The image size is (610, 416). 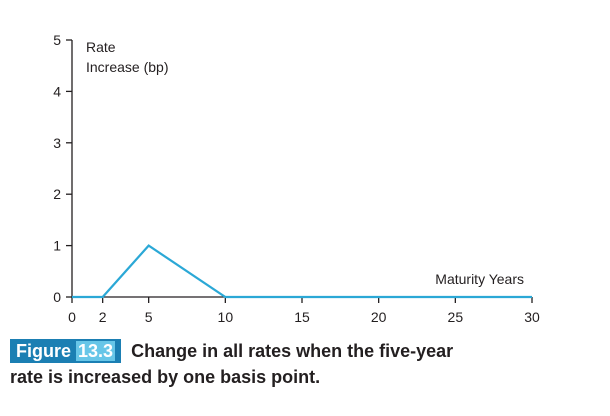 What do you see at coordinates (57, 91) in the screenshot?
I see `y-tick-label: 4` at bounding box center [57, 91].